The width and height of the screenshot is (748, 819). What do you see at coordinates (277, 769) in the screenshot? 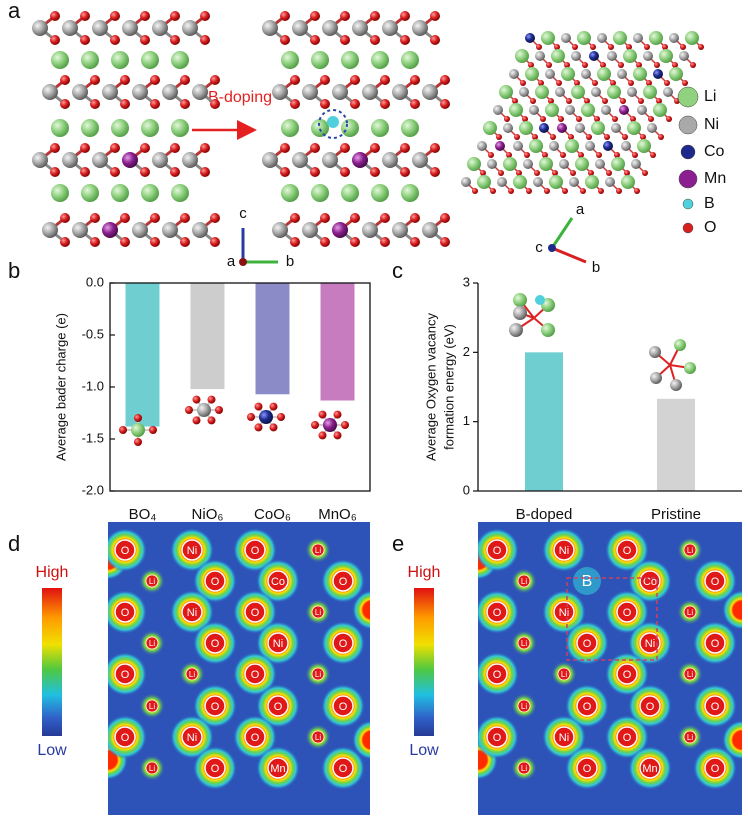
I see `atom-label: Mn` at bounding box center [277, 769].